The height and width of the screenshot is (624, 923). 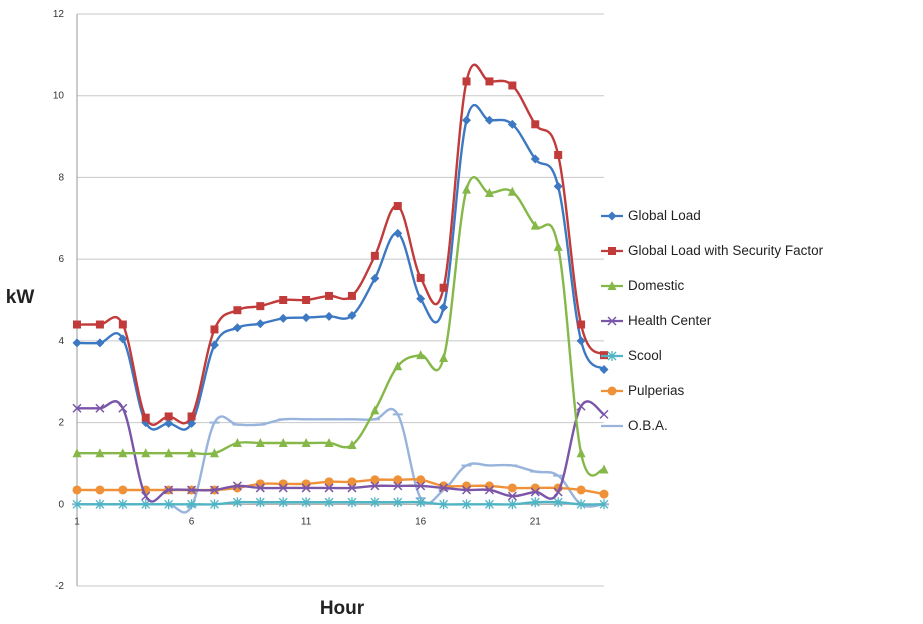 I want to click on x-axis-title: Hour, so click(x=342, y=608).